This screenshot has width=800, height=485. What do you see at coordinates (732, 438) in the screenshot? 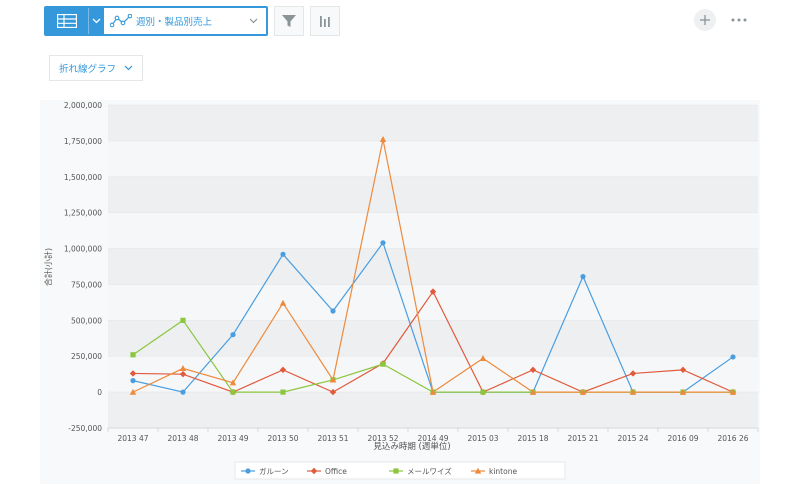
I see `x-tick-label: 2016 26` at bounding box center [732, 438].